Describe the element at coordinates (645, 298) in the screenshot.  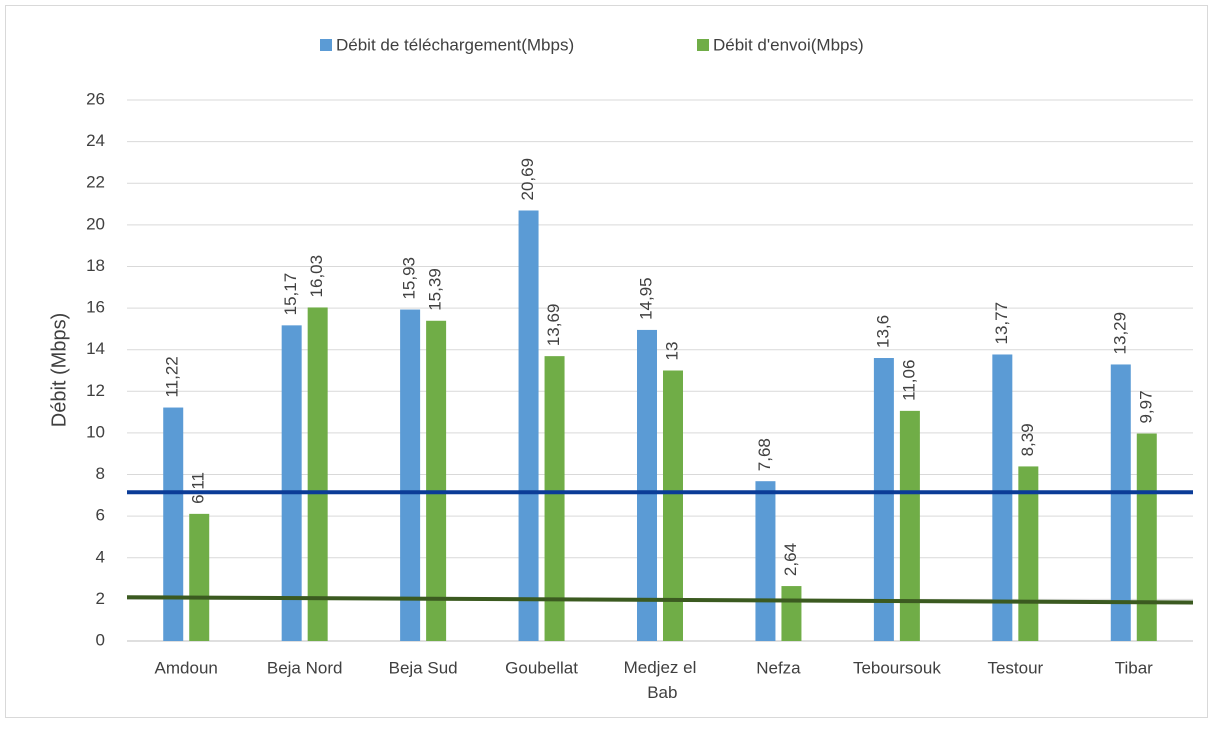
I see `data-label: 14,95` at that location.